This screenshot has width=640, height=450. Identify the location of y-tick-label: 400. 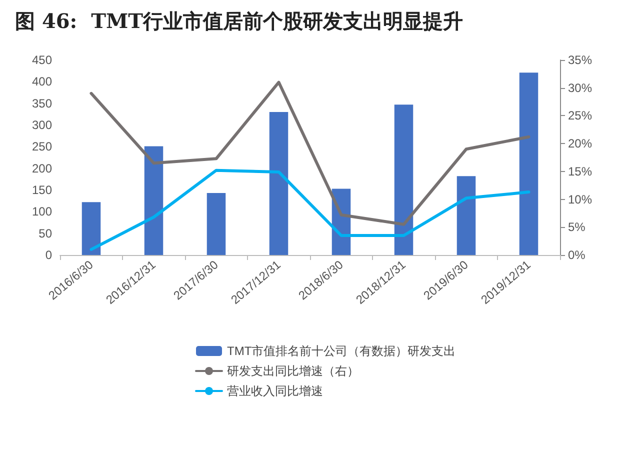
(42, 81).